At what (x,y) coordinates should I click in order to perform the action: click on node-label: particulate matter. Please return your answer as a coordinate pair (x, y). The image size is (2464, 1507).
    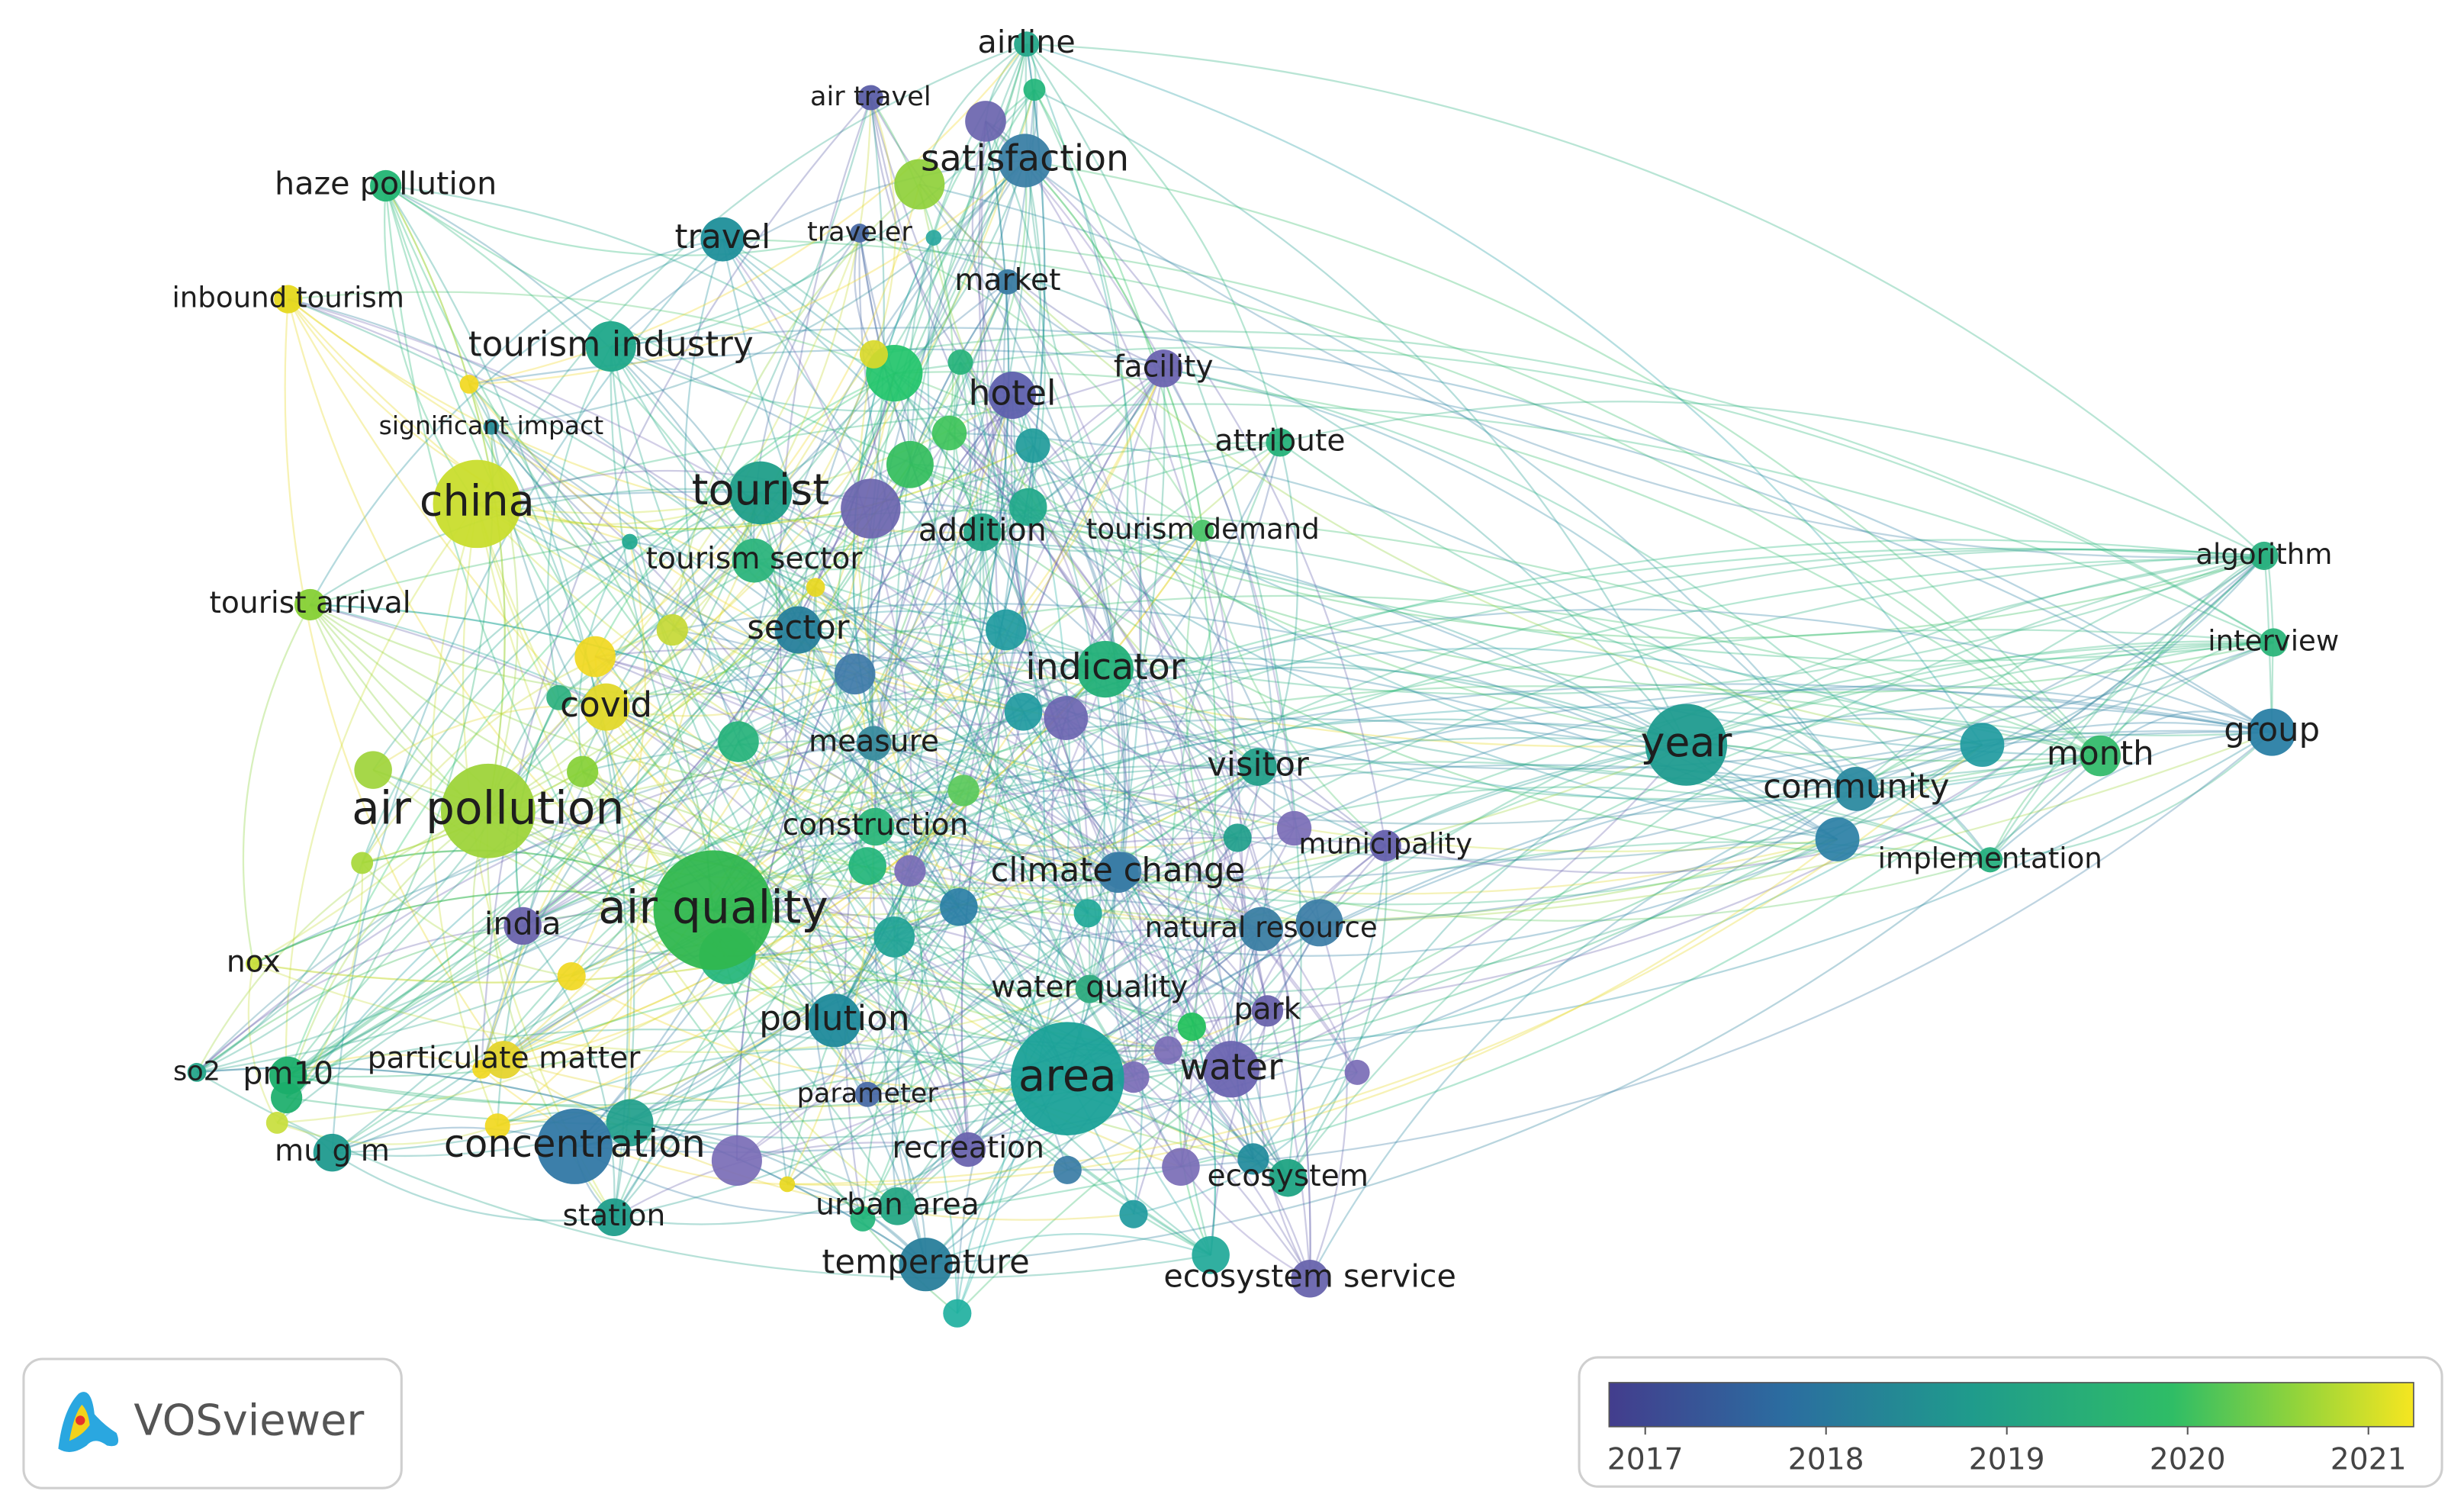
    Looking at the image, I should click on (505, 1058).